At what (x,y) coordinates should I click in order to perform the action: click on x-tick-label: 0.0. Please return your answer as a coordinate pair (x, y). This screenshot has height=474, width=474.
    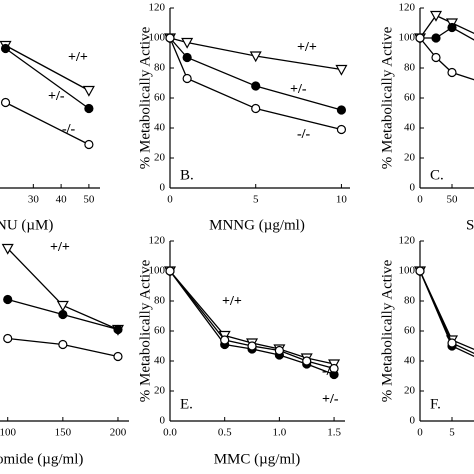
    Looking at the image, I should click on (170, 433).